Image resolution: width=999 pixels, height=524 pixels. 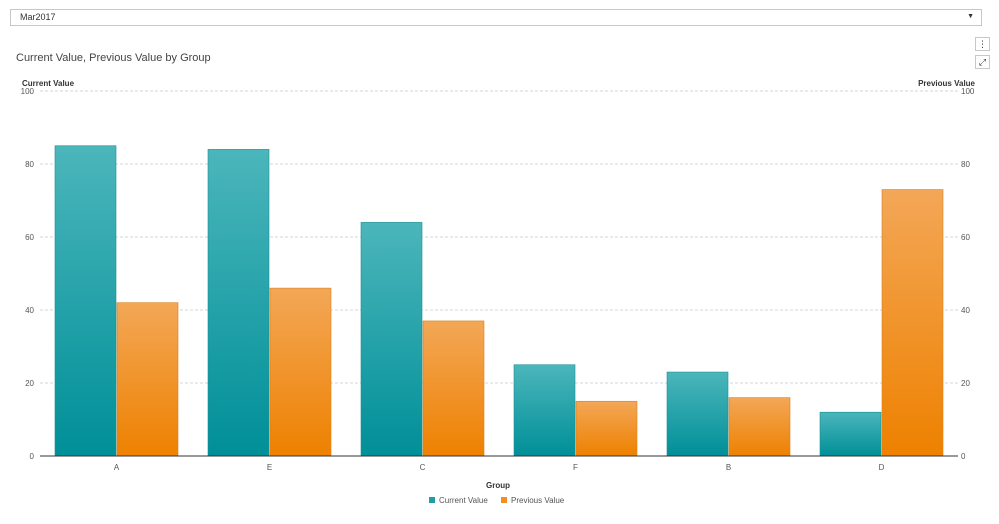 What do you see at coordinates (697, 414) in the screenshot?
I see `bar-current-B` at bounding box center [697, 414].